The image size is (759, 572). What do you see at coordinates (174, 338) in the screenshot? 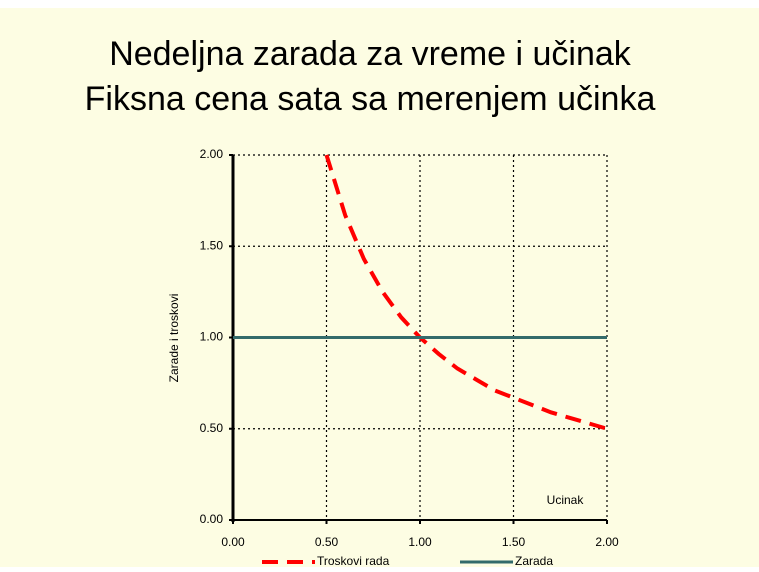
I see `y-axis-label: Zarade i troskovi` at bounding box center [174, 338].